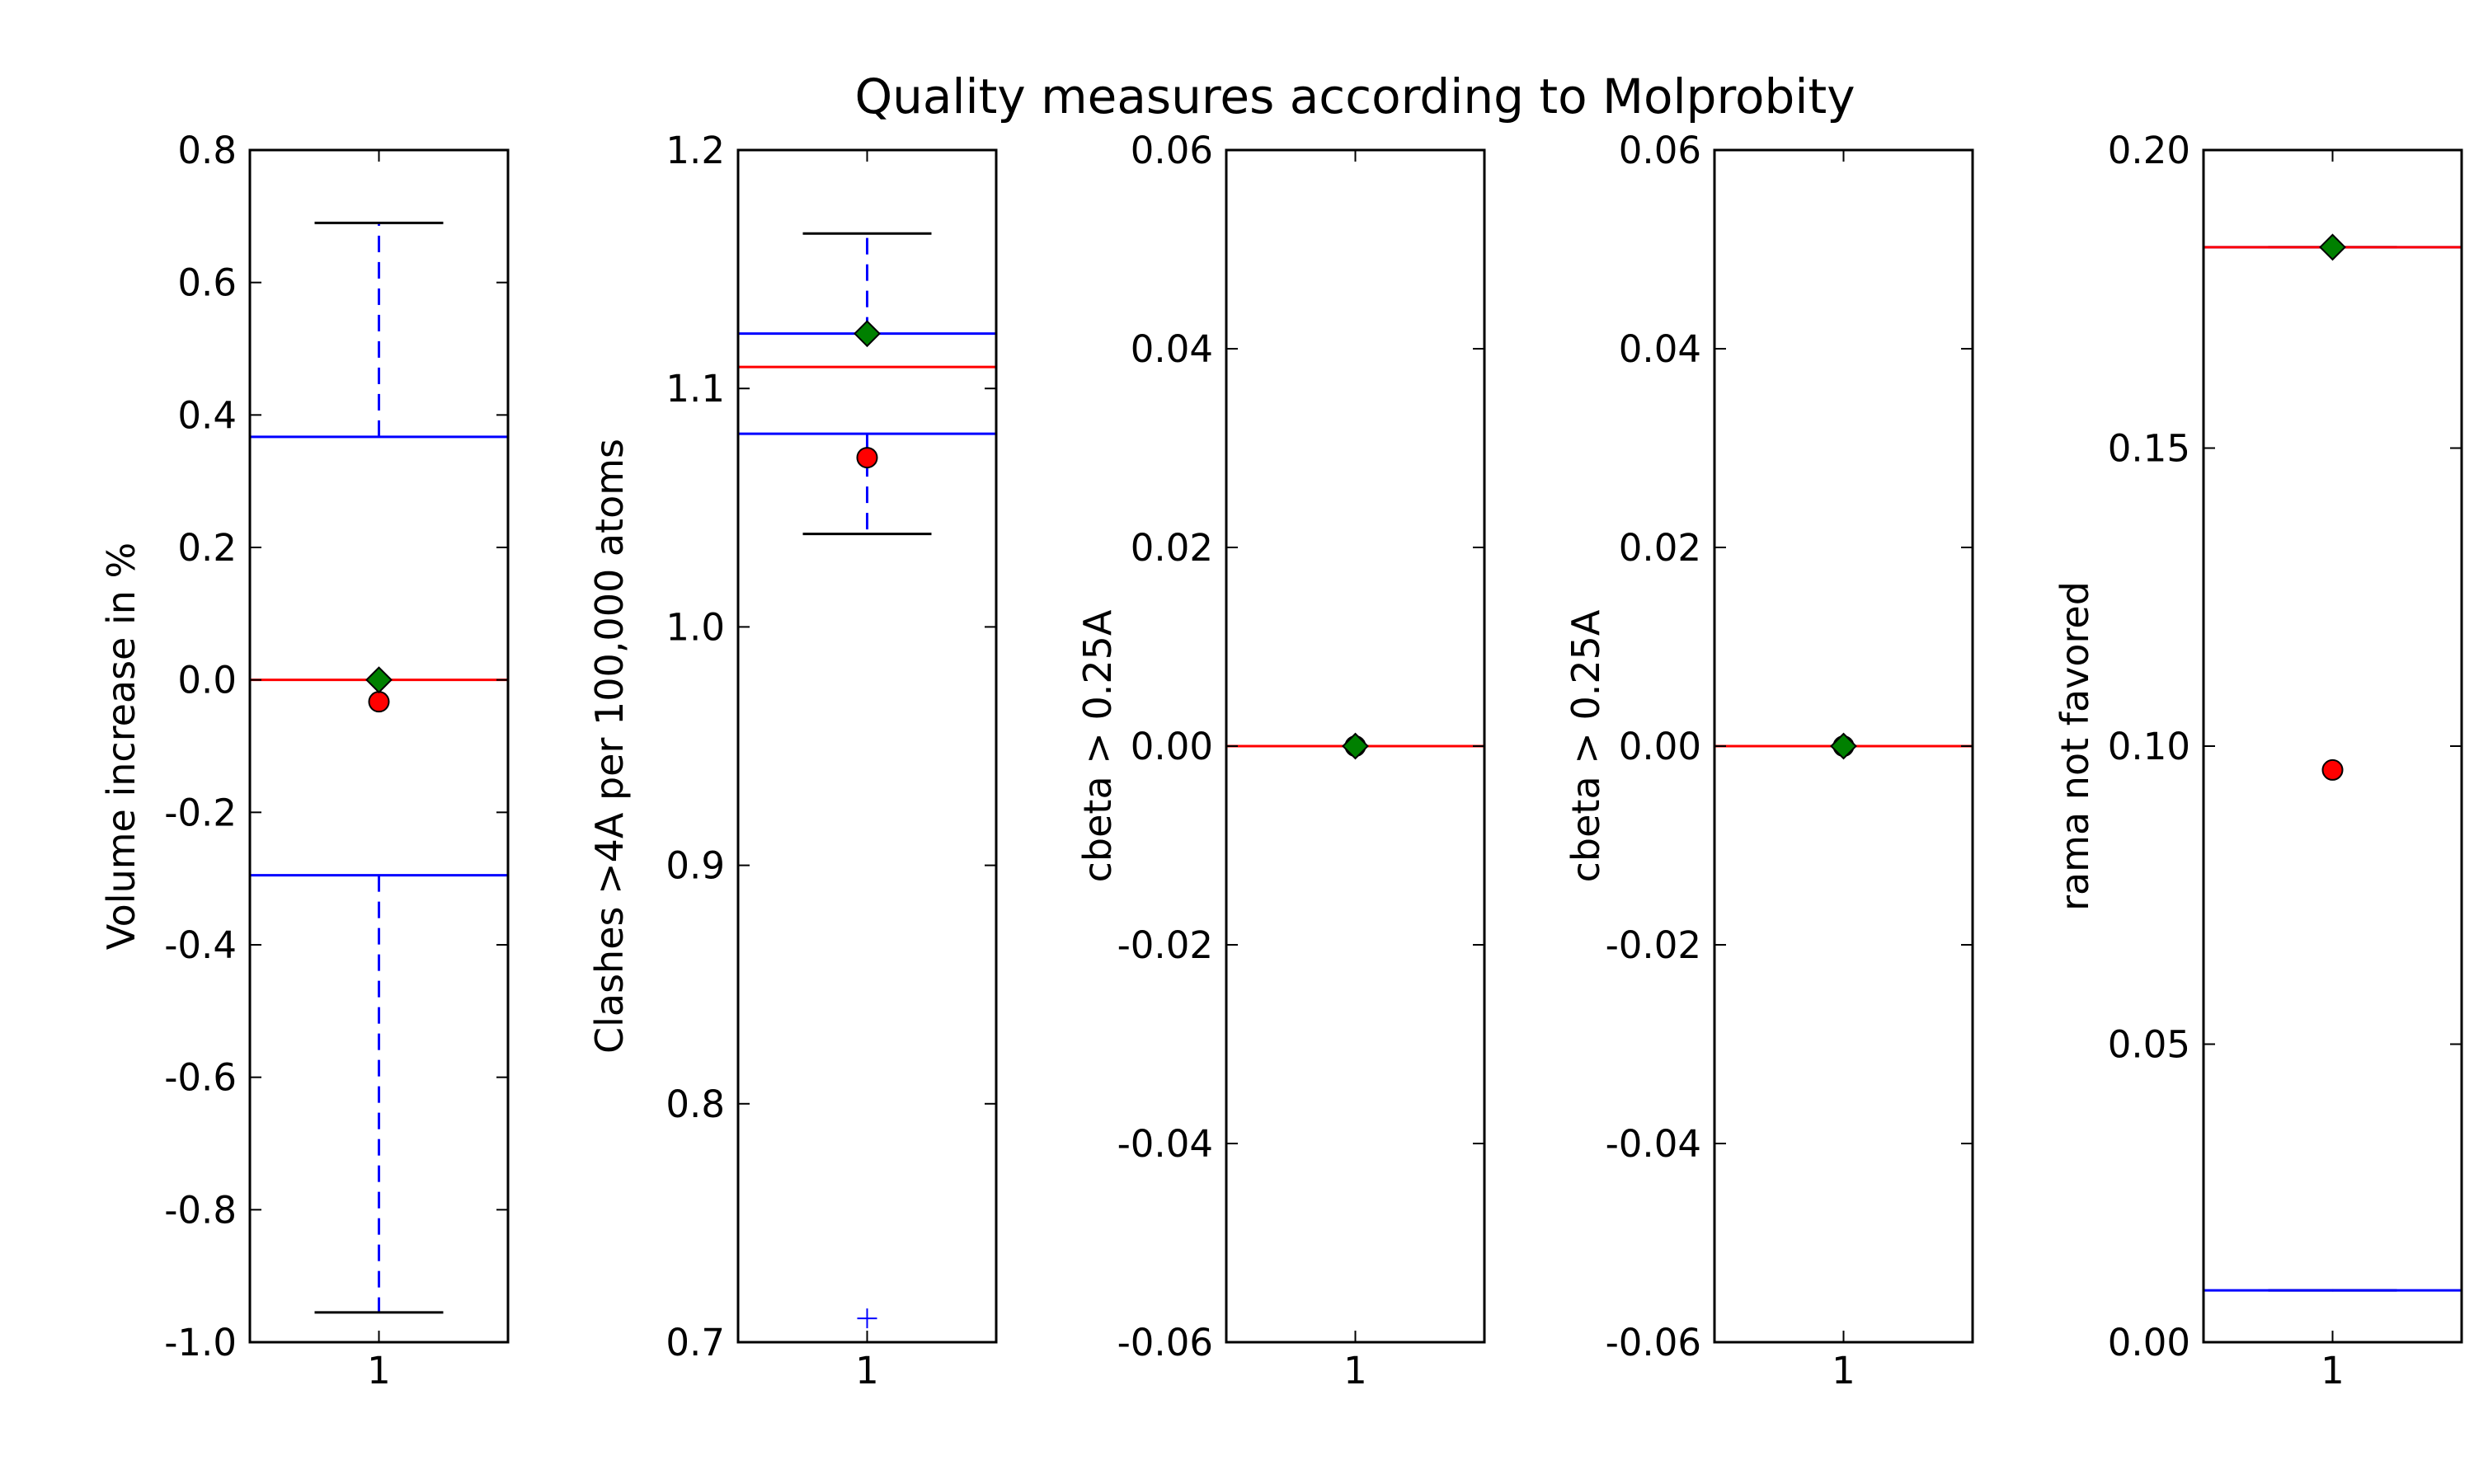 This screenshot has width=2474, height=1484. What do you see at coordinates (207, 680) in the screenshot?
I see `ytick-label: 0.0` at bounding box center [207, 680].